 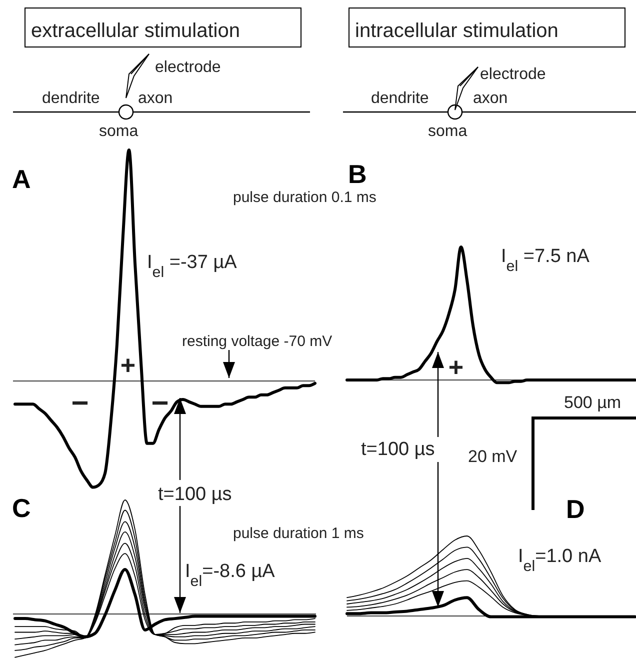 I want to click on annotation: resting voltage -70 mV, so click(x=257, y=341).